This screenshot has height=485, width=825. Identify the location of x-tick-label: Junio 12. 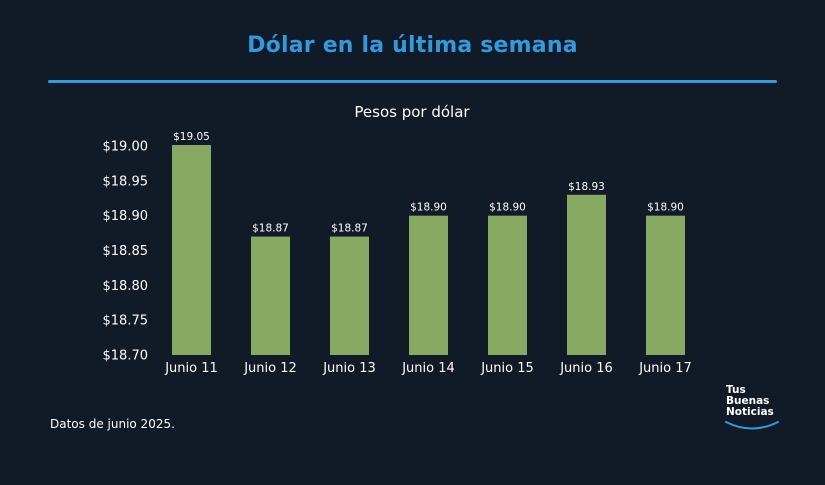
(270, 368).